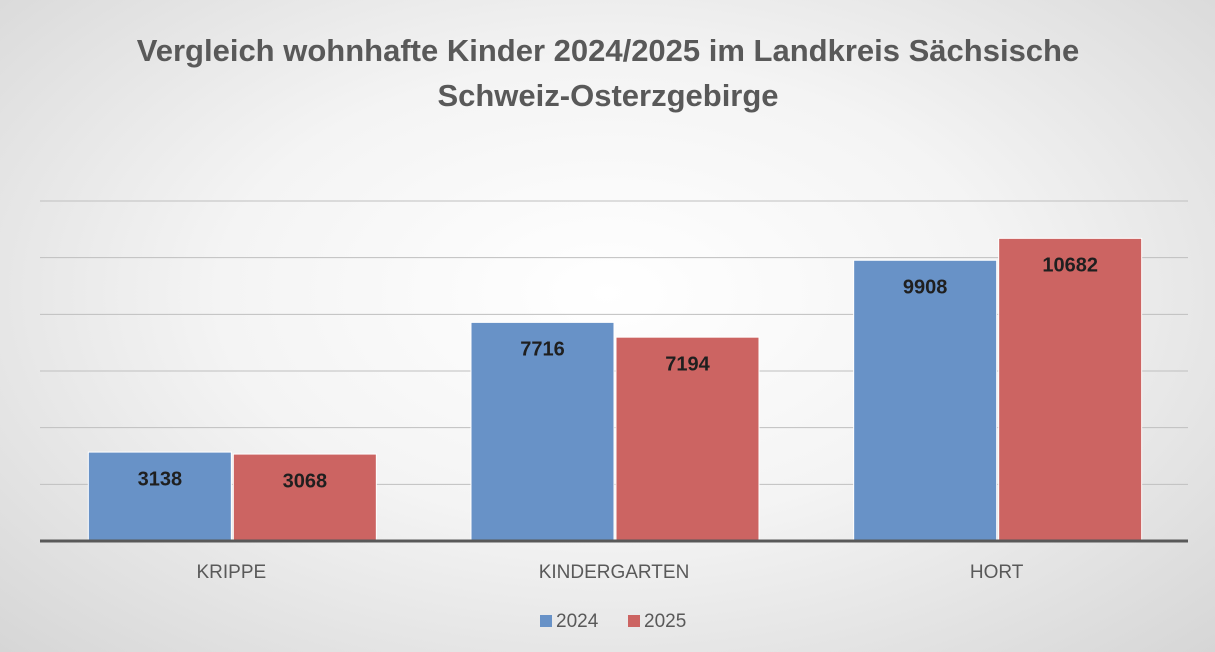 The width and height of the screenshot is (1215, 652). I want to click on x-tick-label: HORT, so click(997, 572).